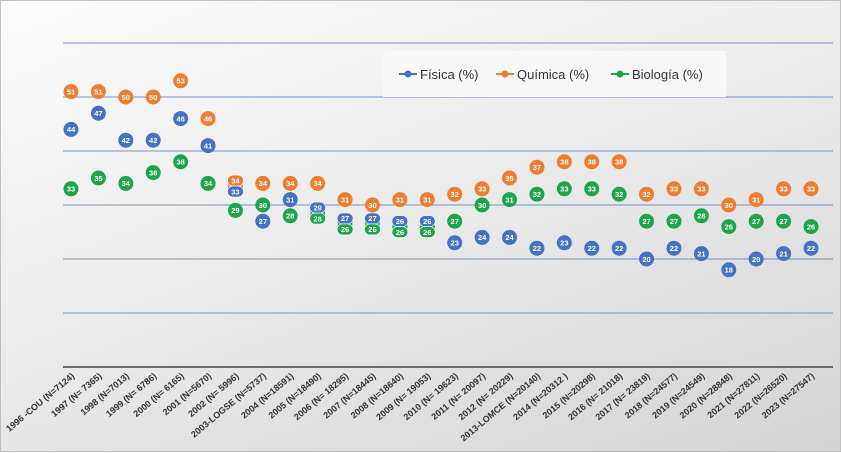  I want to click on legend-item: Física (%), so click(439, 74).